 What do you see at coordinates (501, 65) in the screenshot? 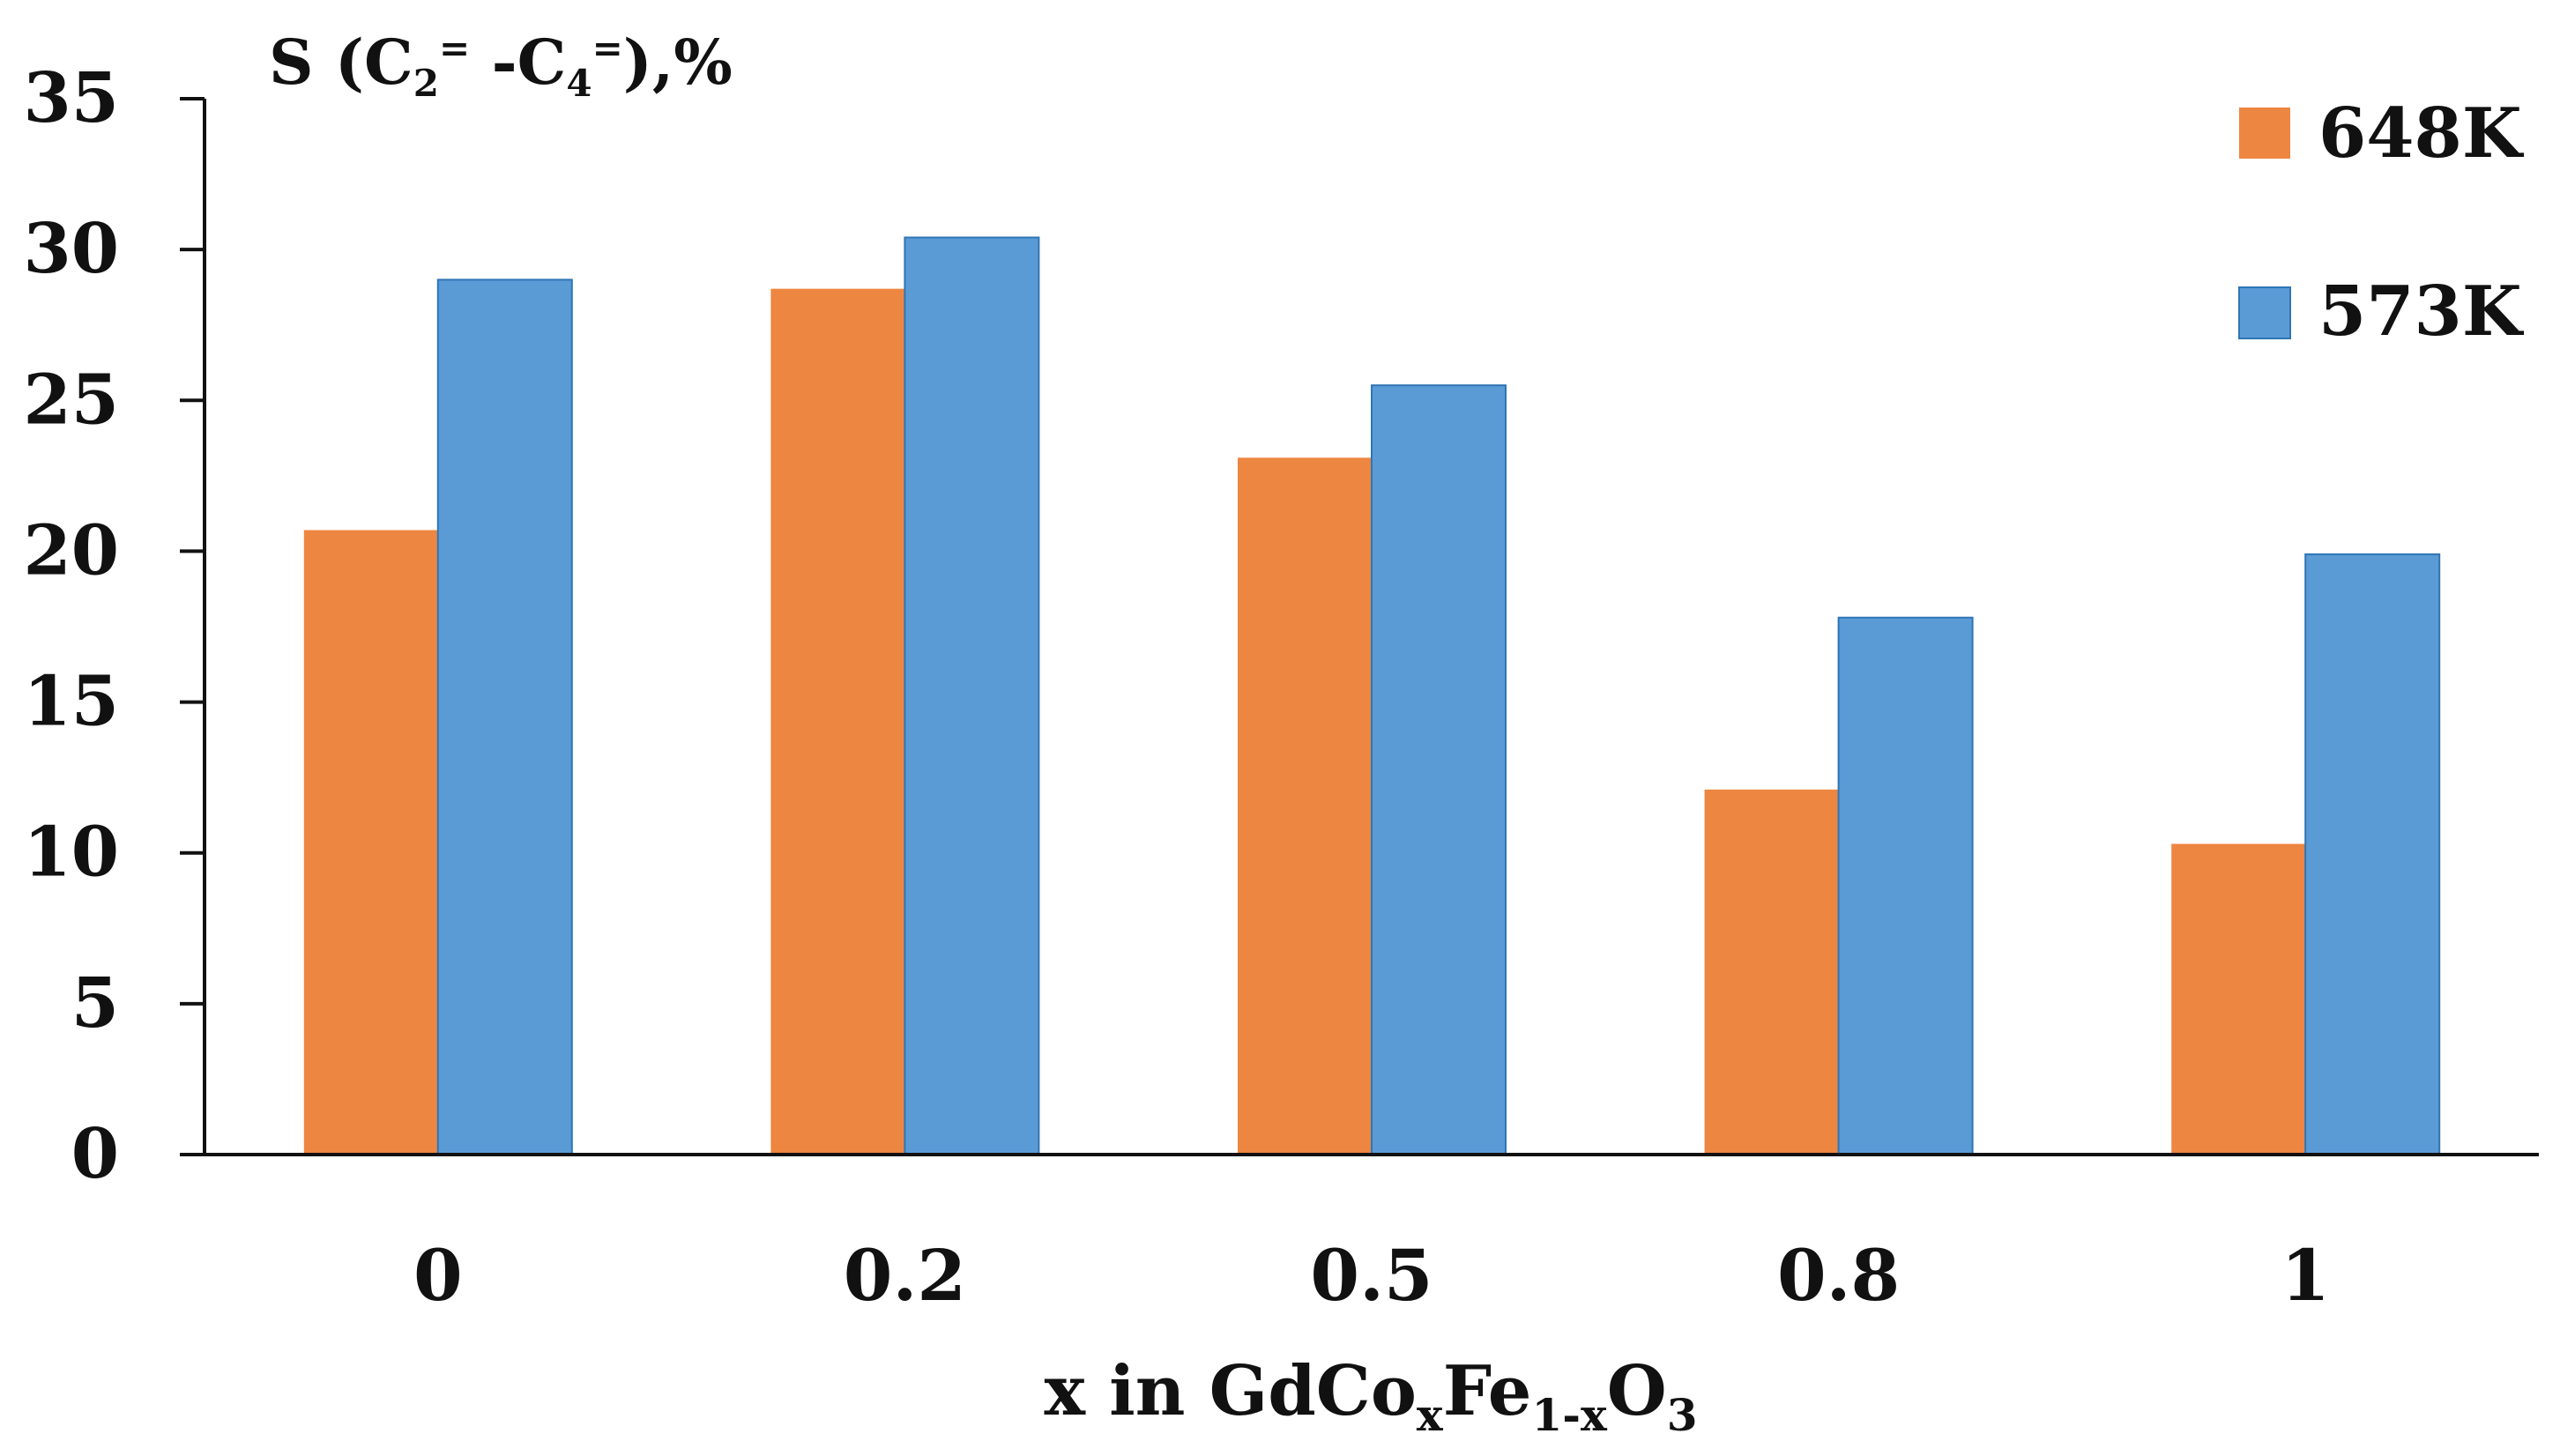
I see `y-axis-label: S (C2= -C4=),%` at bounding box center [501, 65].